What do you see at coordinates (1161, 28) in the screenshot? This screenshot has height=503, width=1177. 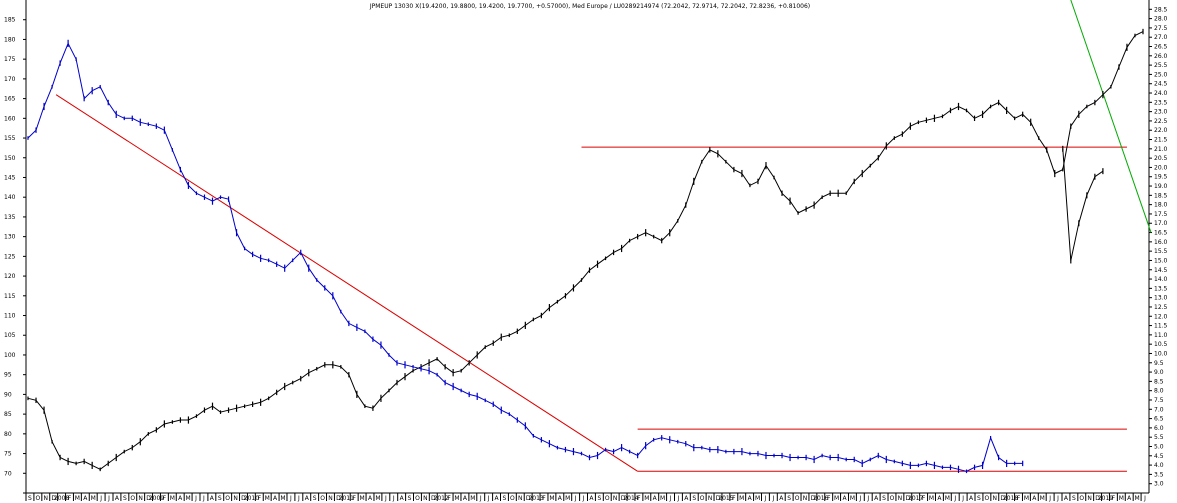 I see `right-tick-label: 27.5` at bounding box center [1161, 28].